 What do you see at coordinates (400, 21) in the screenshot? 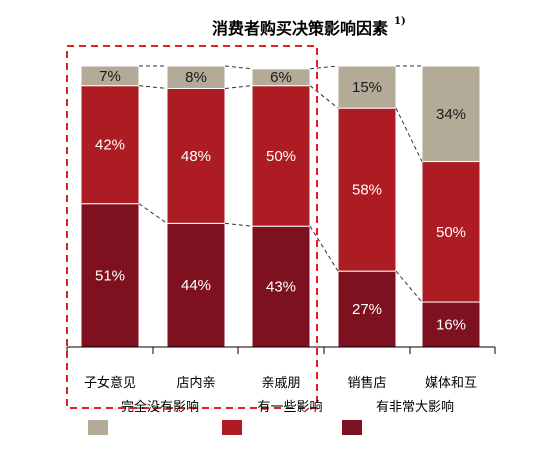
I see `chart-title-footnote: 1)` at bounding box center [400, 21].